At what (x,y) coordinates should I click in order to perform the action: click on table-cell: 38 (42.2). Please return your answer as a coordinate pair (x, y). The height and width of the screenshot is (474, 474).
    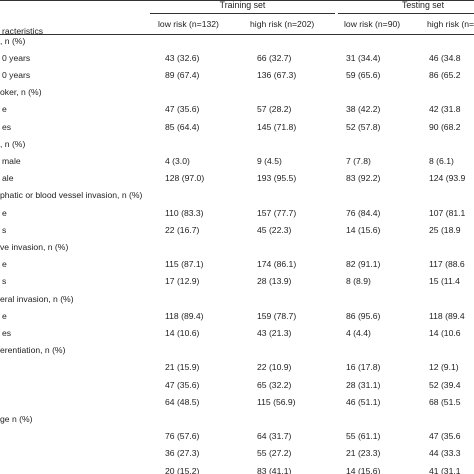
    Looking at the image, I should click on (363, 109).